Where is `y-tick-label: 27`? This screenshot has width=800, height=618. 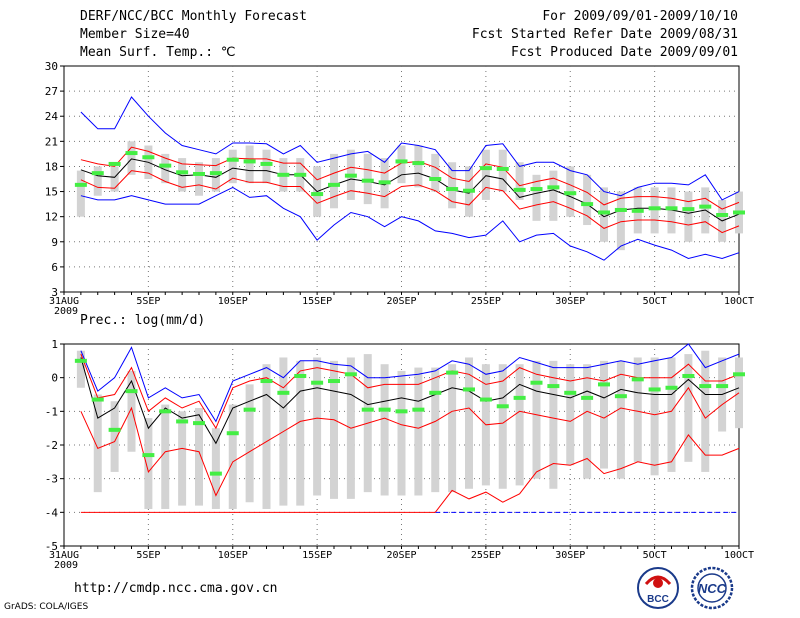
y-tick-label: 27 is located at coordinates (51, 91).